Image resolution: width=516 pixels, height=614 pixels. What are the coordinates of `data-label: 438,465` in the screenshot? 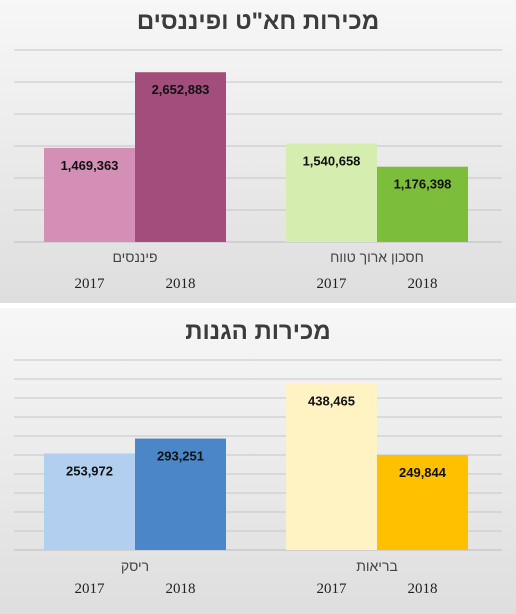 It's located at (331, 400).